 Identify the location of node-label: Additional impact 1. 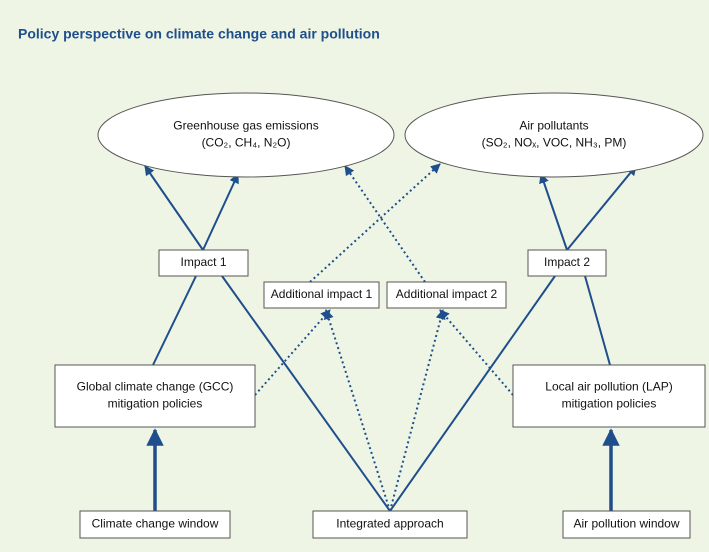
(322, 294).